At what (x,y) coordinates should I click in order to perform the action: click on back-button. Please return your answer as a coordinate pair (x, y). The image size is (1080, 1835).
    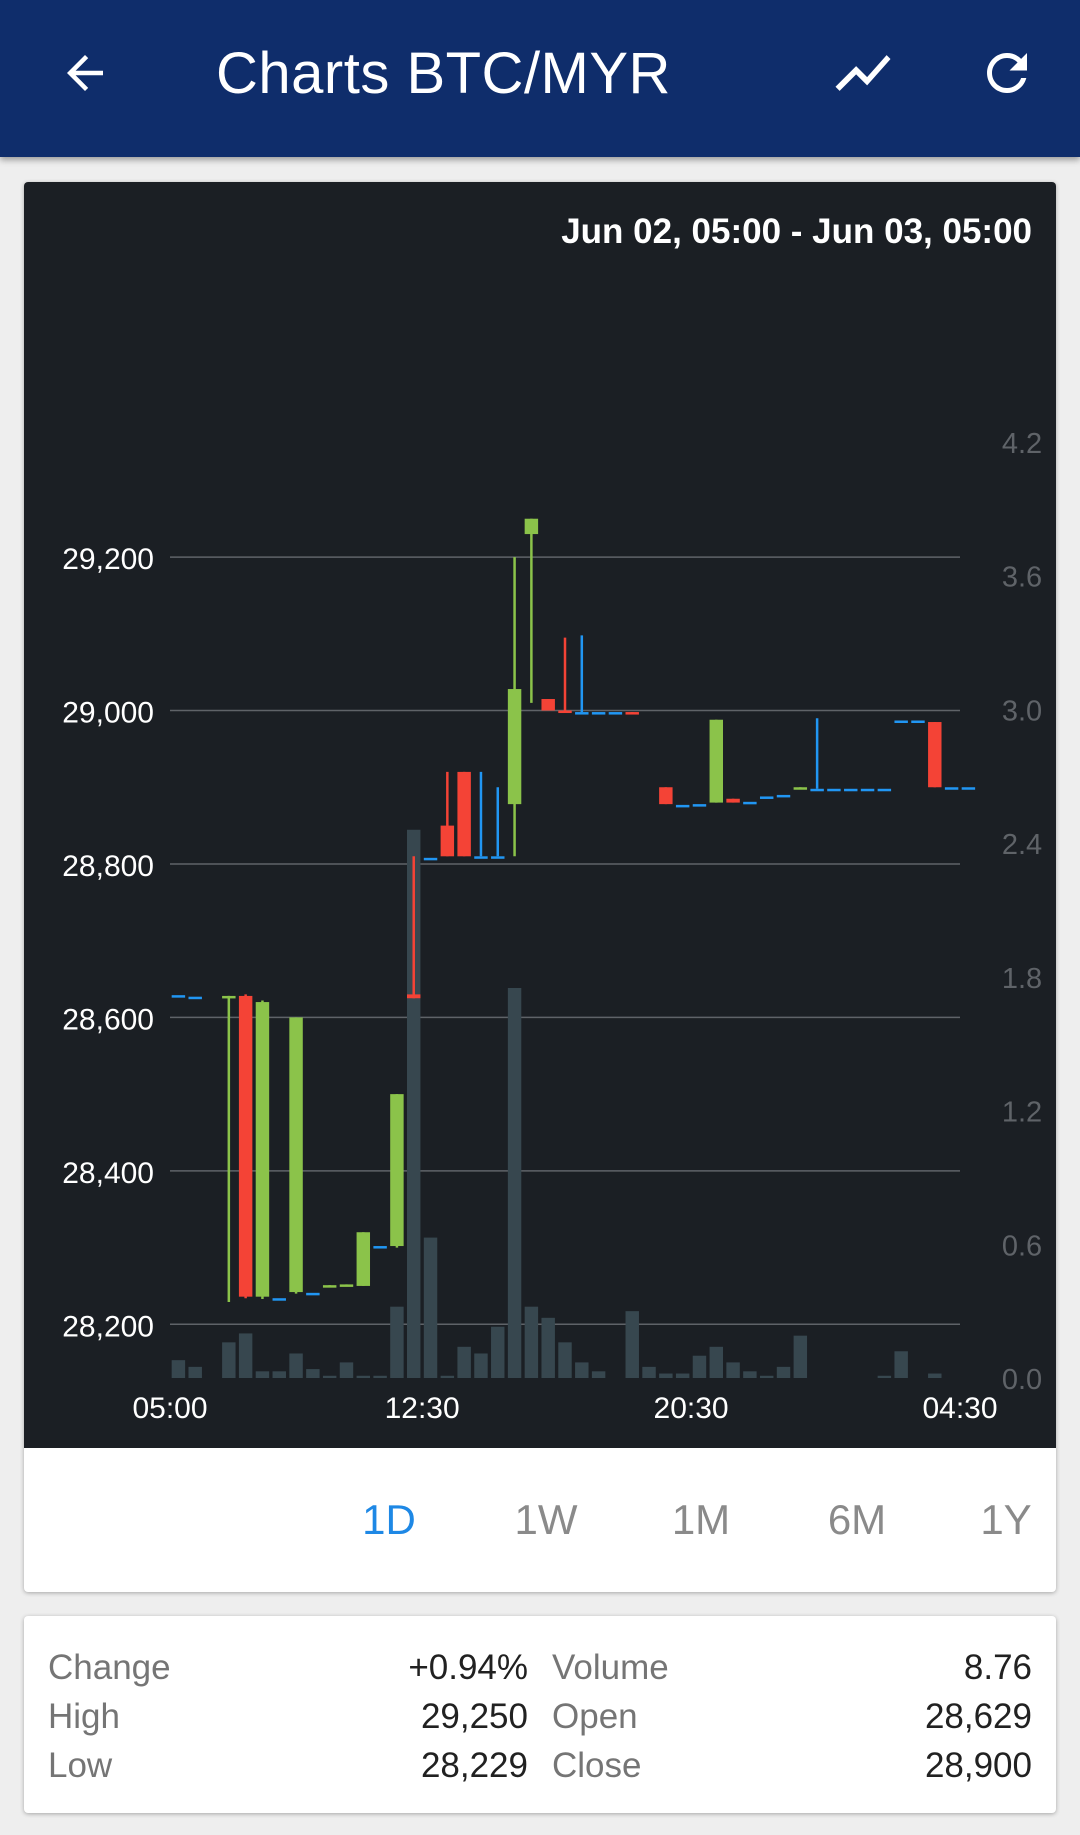
    Looking at the image, I should click on (85, 73).